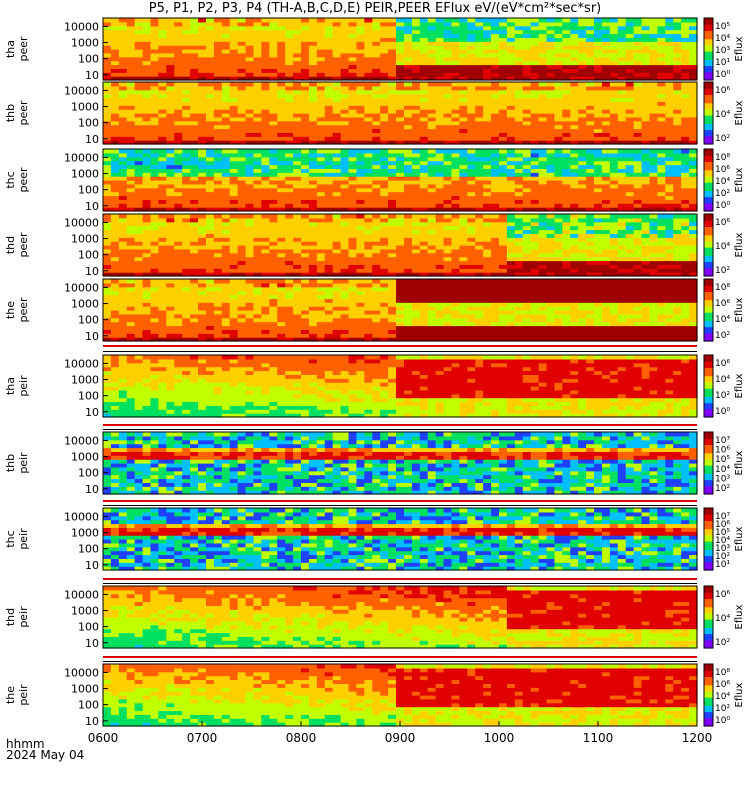 Image resolution: width=750 pixels, height=800 pixels. I want to click on colorbar-segment, so click(708, 167).